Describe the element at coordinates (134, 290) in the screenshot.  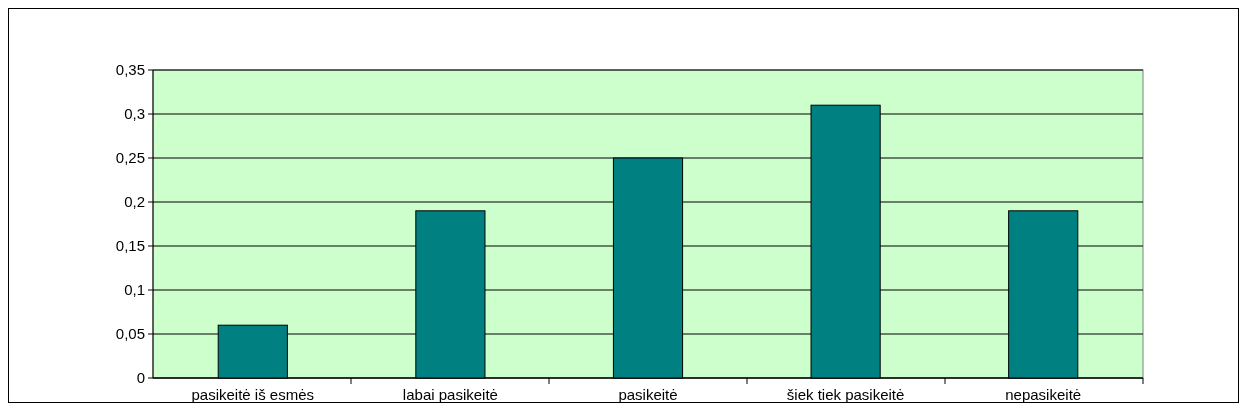
I see `y-tick-label: 0,1` at that location.